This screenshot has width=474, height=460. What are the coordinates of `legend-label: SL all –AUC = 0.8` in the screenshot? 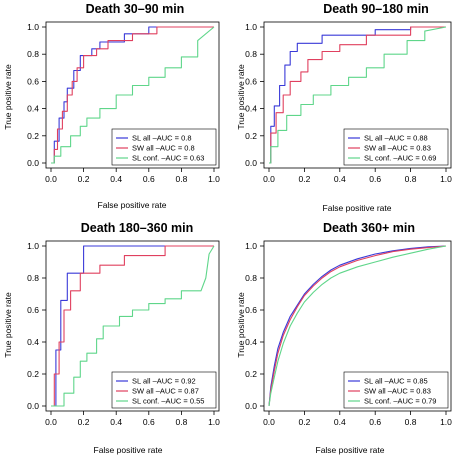 It's located at (162, 138).